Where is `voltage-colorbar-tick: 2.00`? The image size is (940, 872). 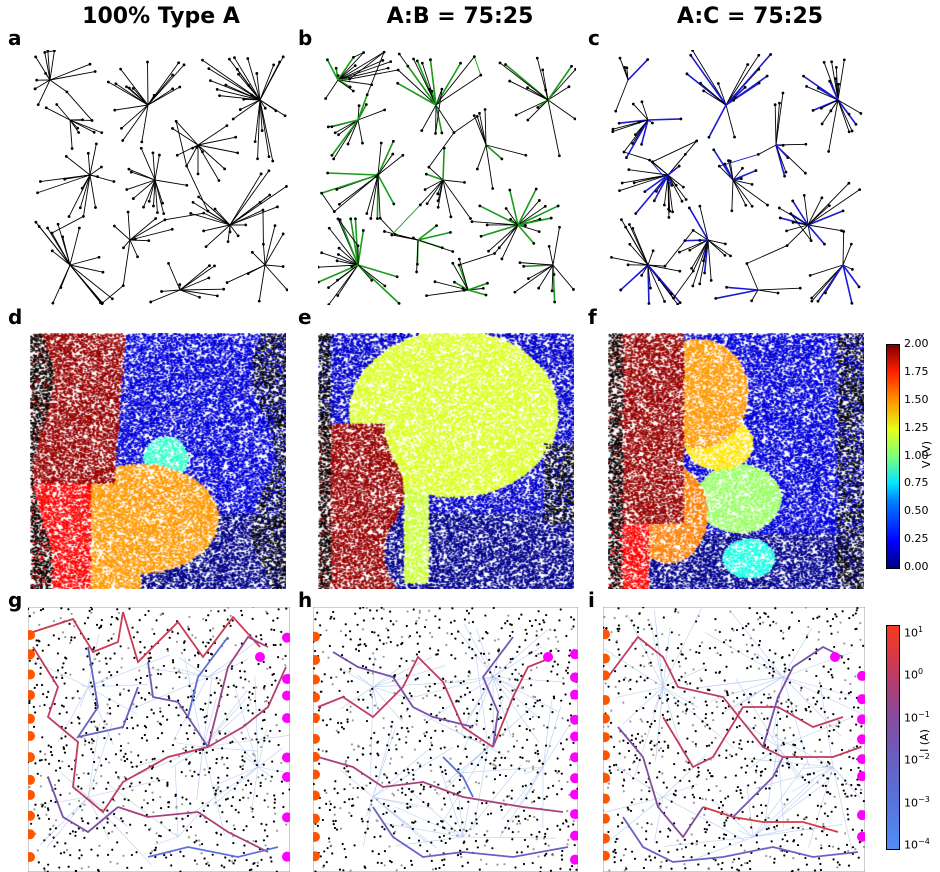 voltage-colorbar-tick: 2.00 is located at coordinates (916, 343).